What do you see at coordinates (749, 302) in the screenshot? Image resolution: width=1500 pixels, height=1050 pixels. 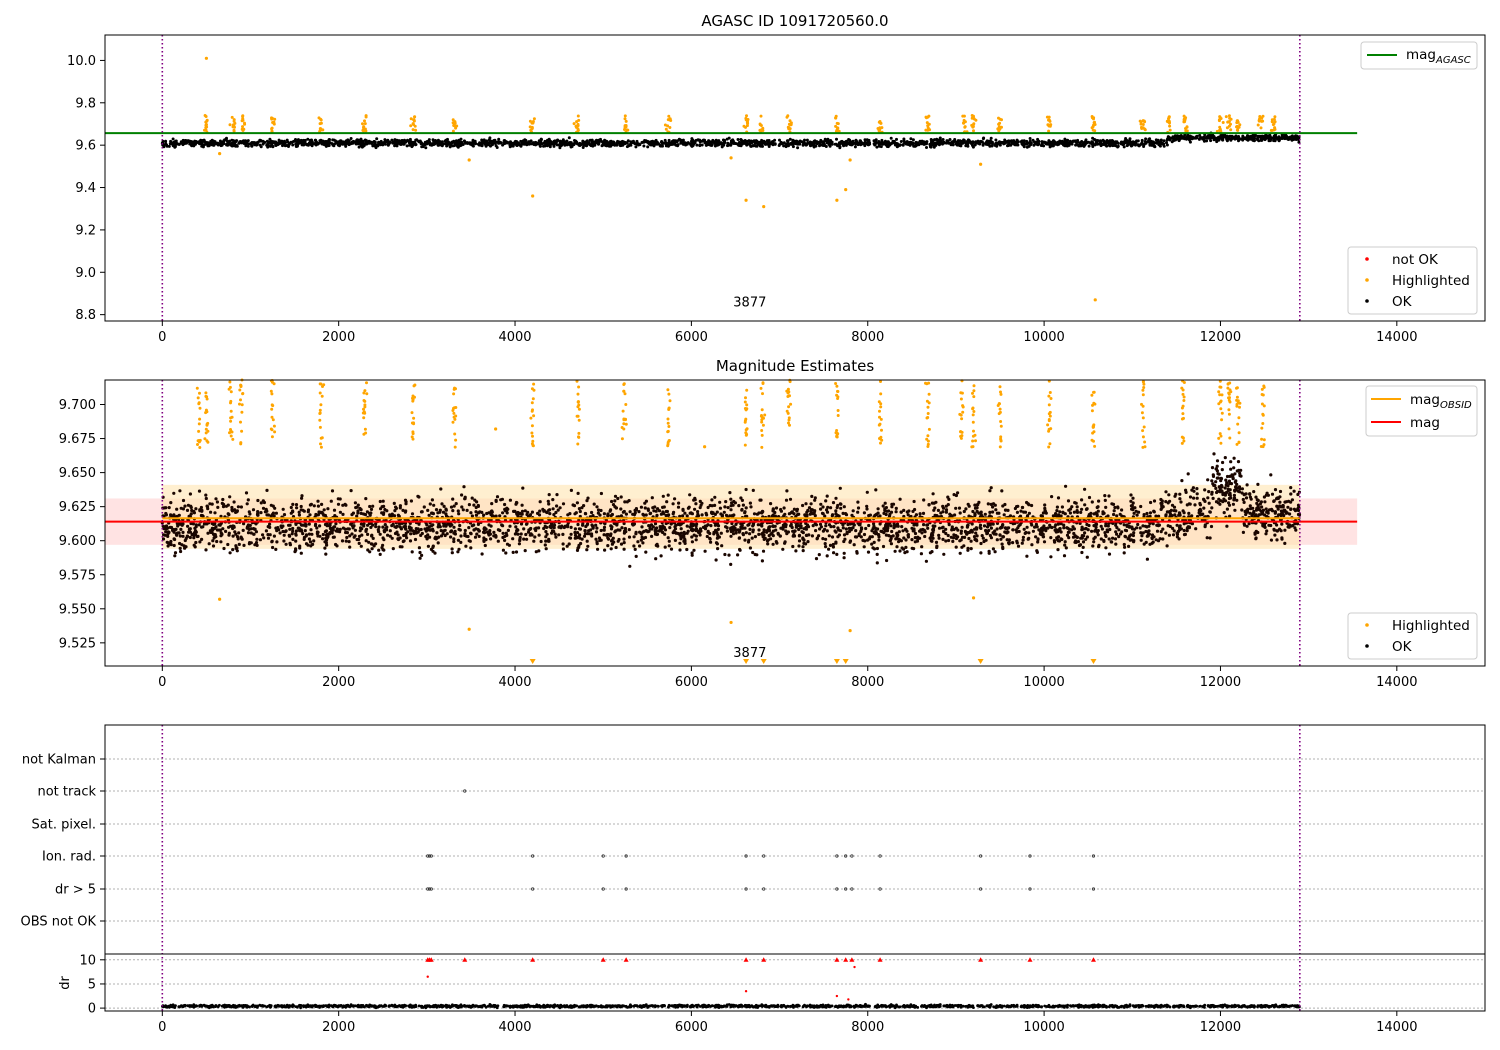 I see `panel1-annotation: 3877` at bounding box center [749, 302].